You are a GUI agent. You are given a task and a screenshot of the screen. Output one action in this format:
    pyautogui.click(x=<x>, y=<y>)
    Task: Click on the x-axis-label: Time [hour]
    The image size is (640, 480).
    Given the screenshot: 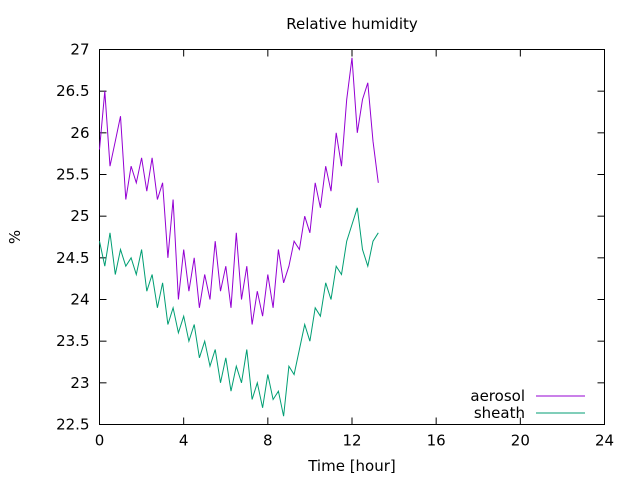 What is the action you would take?
    pyautogui.click(x=351, y=466)
    